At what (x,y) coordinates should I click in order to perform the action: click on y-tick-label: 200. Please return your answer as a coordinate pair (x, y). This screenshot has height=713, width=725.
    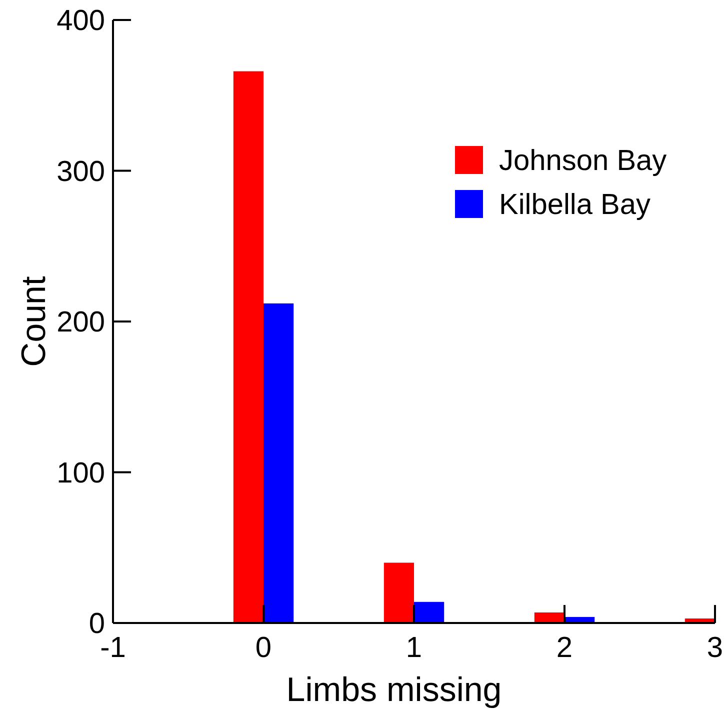
    Looking at the image, I should click on (80, 322).